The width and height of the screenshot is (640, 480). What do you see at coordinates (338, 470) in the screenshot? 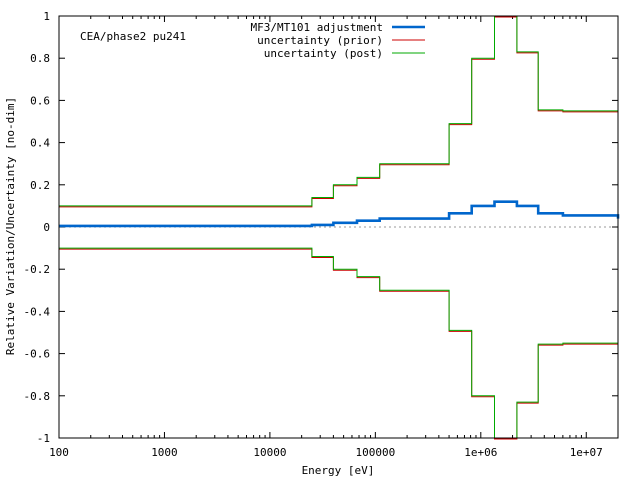
I see `x-axis-label: Energy [eV]` at bounding box center [338, 470].